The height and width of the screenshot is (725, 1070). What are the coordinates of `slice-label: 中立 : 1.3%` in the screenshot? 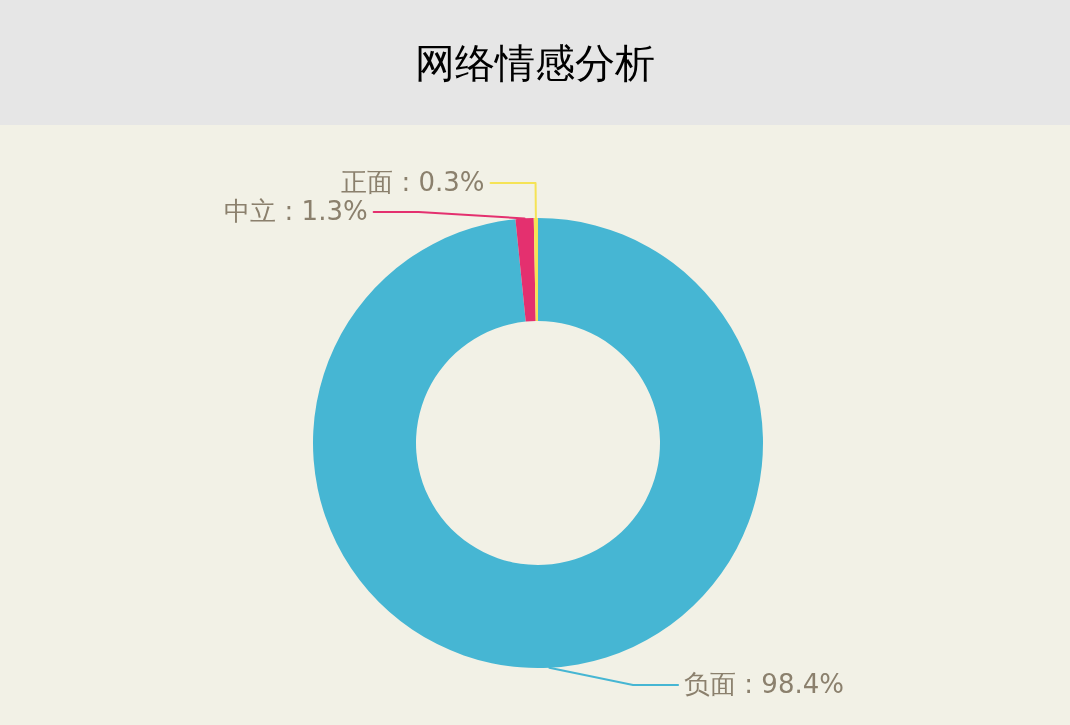 It's located at (296, 211).